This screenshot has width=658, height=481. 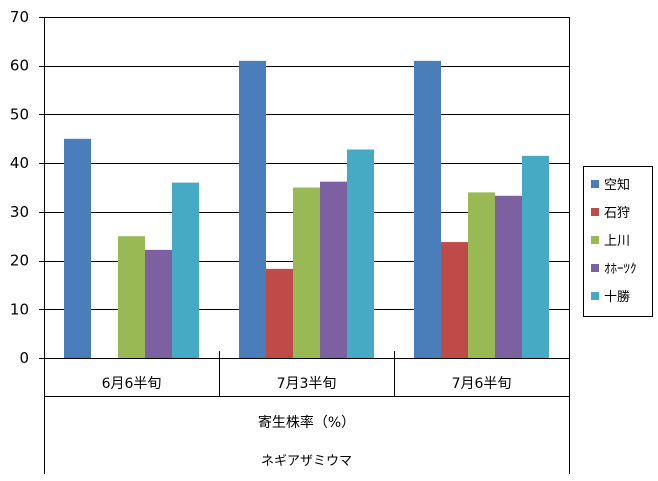 I want to click on legend-label: 十勝, so click(x=617, y=297).